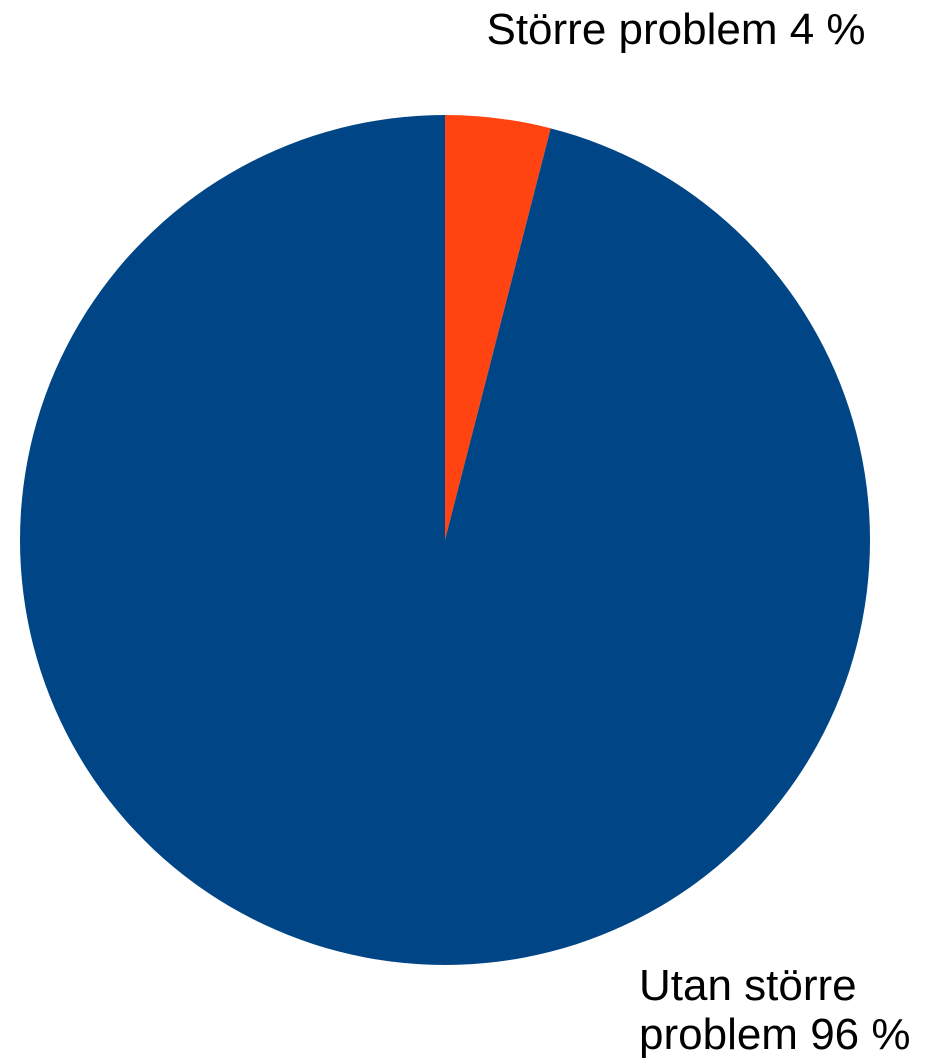  What do you see at coordinates (498, 327) in the screenshot?
I see `pie-slice-storre-problem` at bounding box center [498, 327].